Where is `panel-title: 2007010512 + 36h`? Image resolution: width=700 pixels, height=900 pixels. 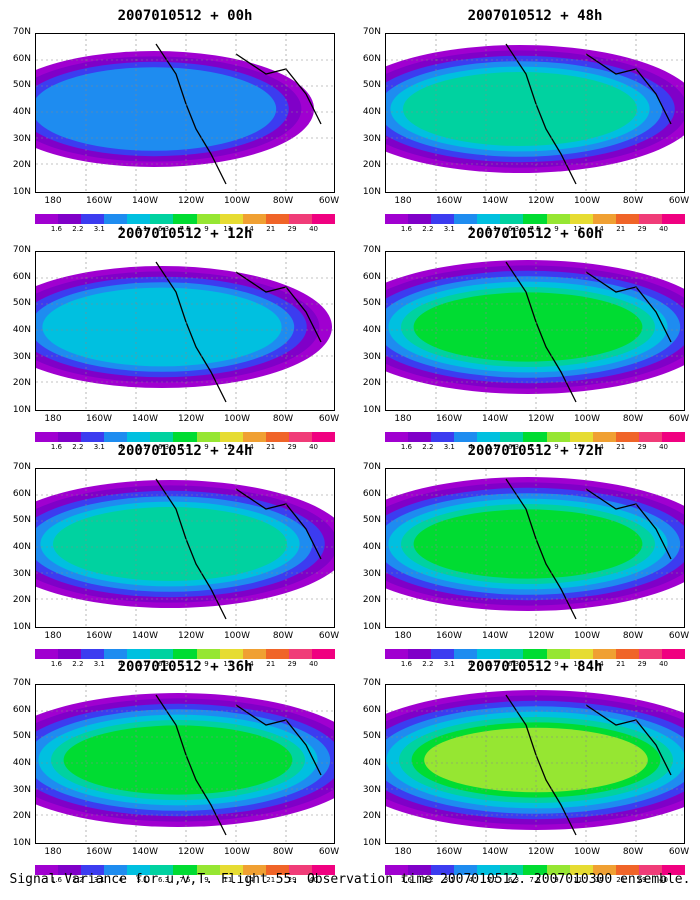 panel-title: 2007010512 + 36h is located at coordinates (185, 667).